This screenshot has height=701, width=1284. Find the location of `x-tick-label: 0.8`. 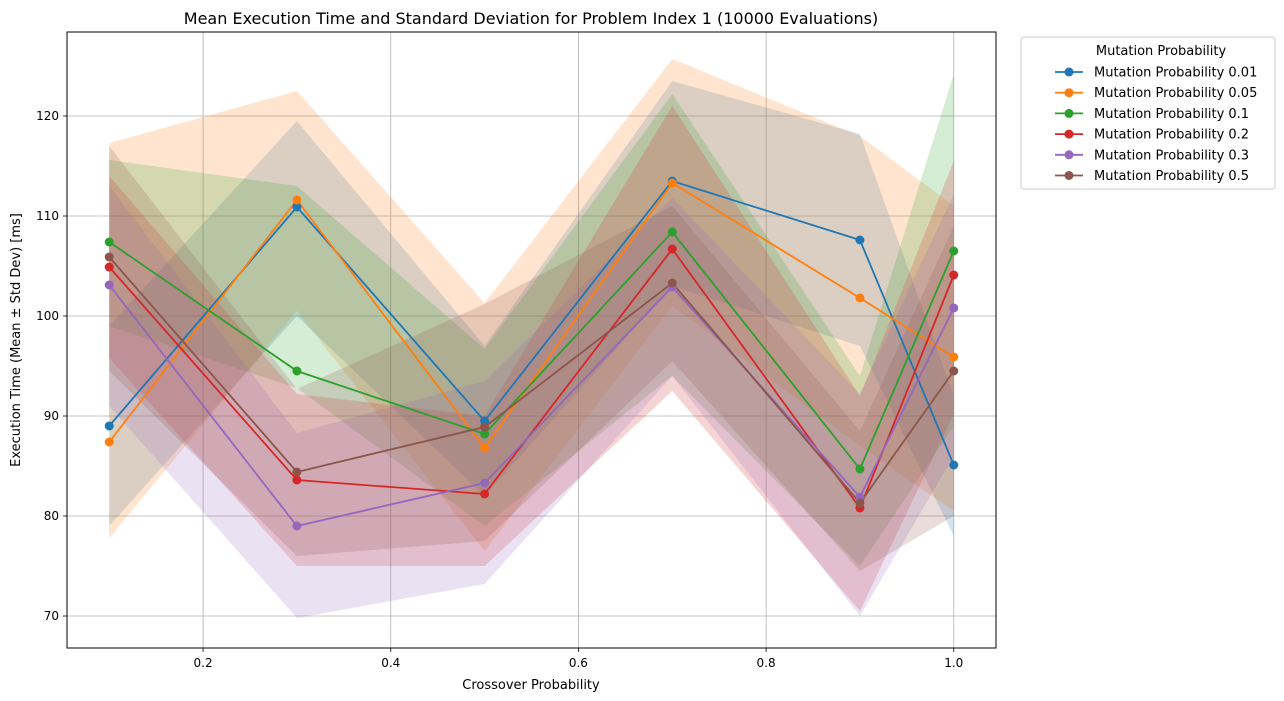

x-tick-label: 0.8 is located at coordinates (766, 663).